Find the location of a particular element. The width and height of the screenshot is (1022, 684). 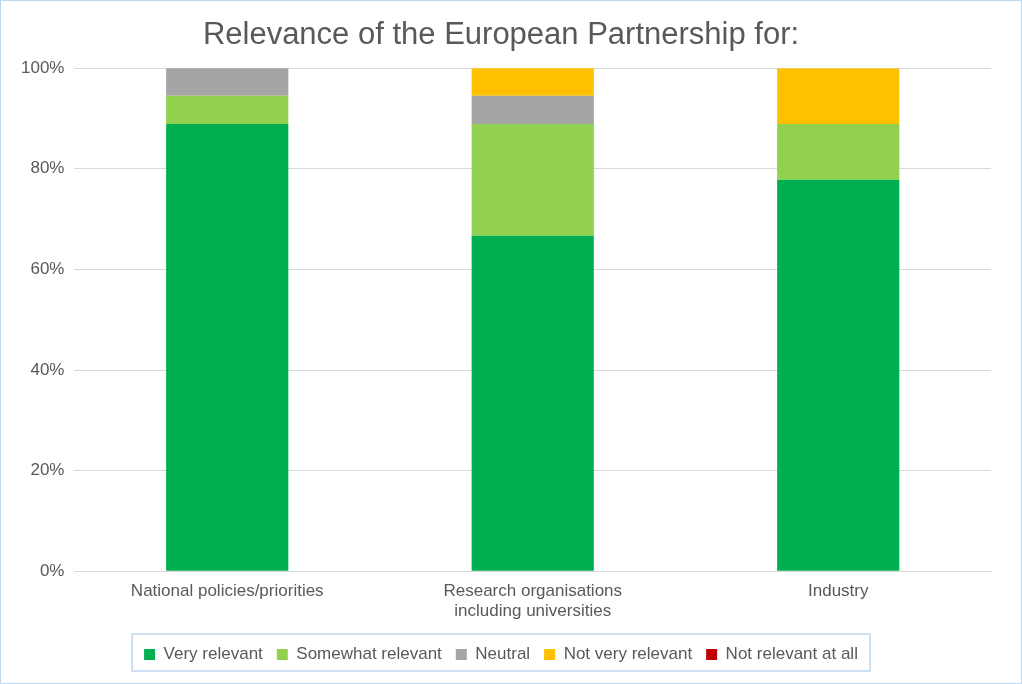

x-tick-label: Industry is located at coordinates (838, 591).